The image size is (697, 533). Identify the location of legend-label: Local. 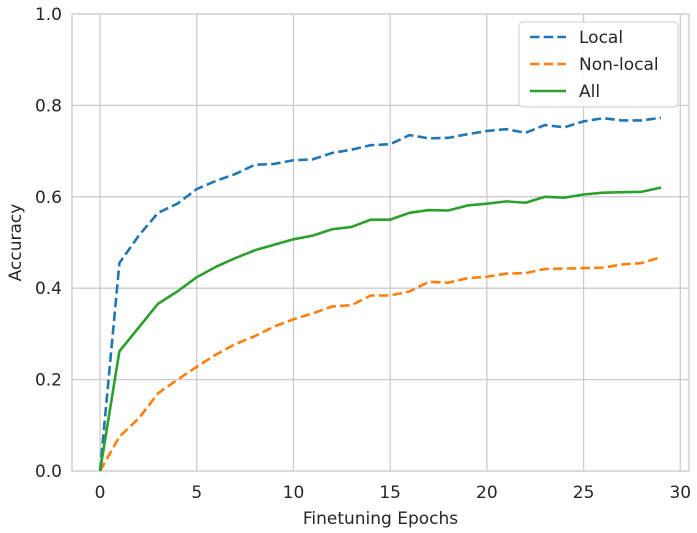
(601, 38).